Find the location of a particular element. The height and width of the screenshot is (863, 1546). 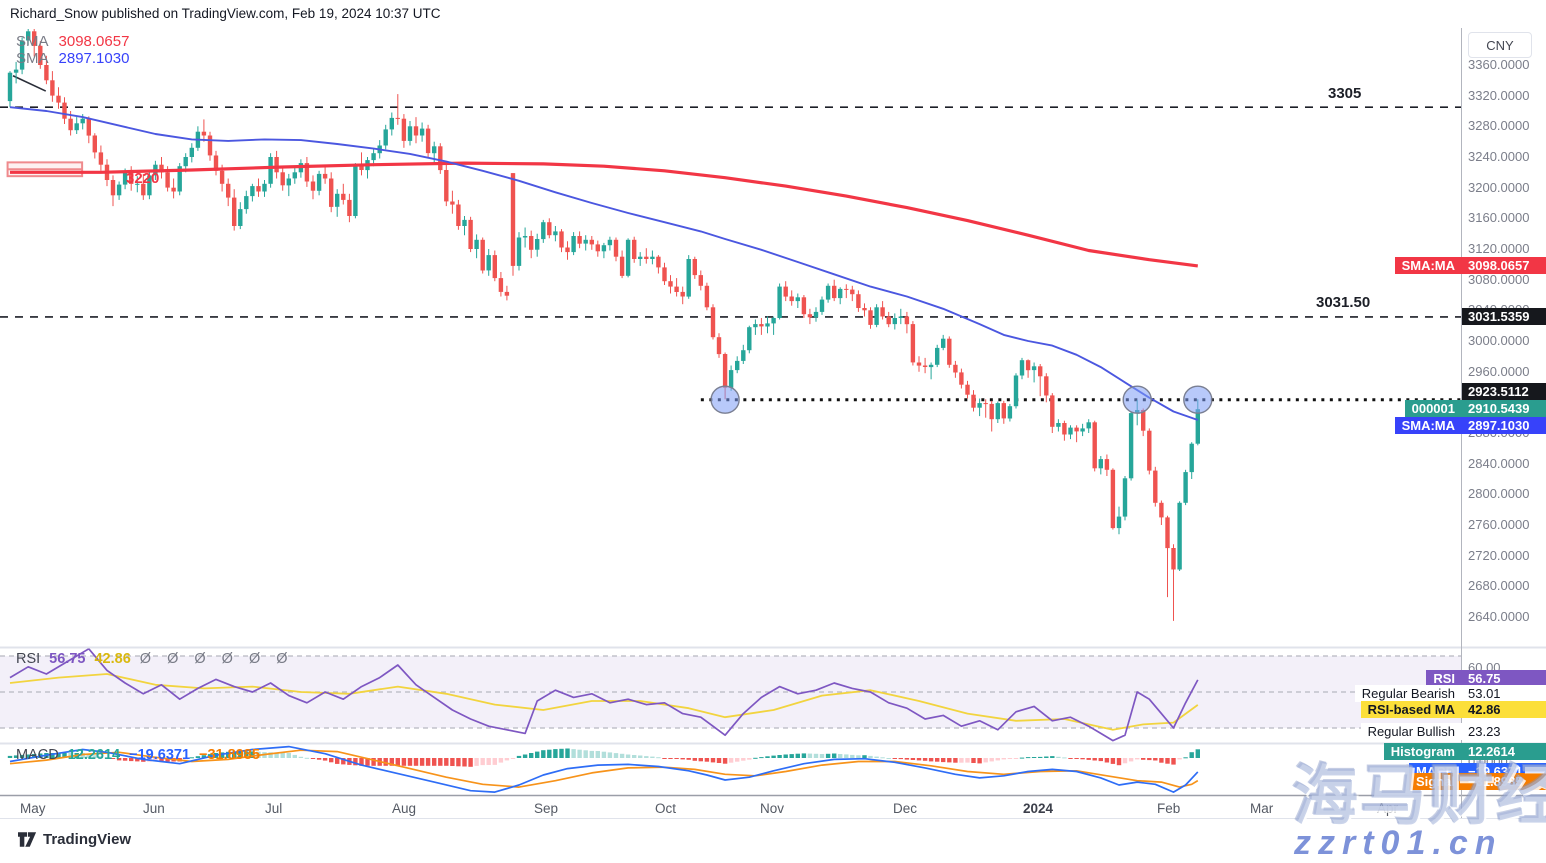

sma2-value: 2897.1030 is located at coordinates (94, 58).